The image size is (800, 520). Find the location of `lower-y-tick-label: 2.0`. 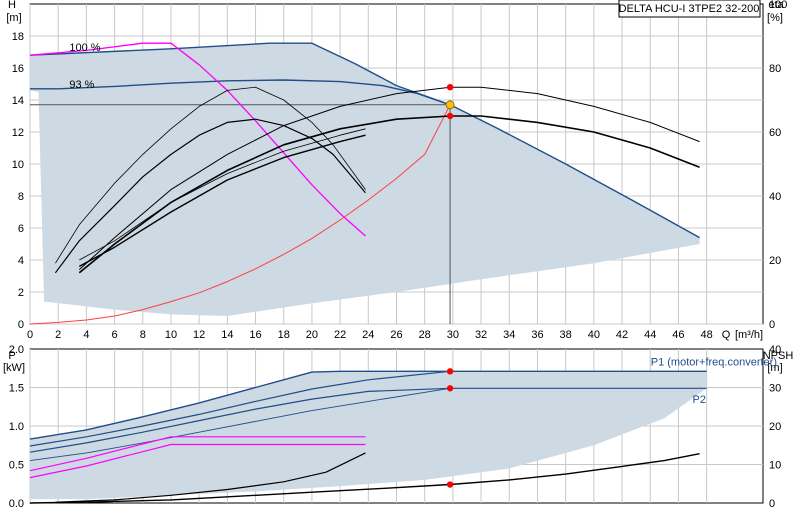

lower-y-tick-label: 2.0 is located at coordinates (16, 350).